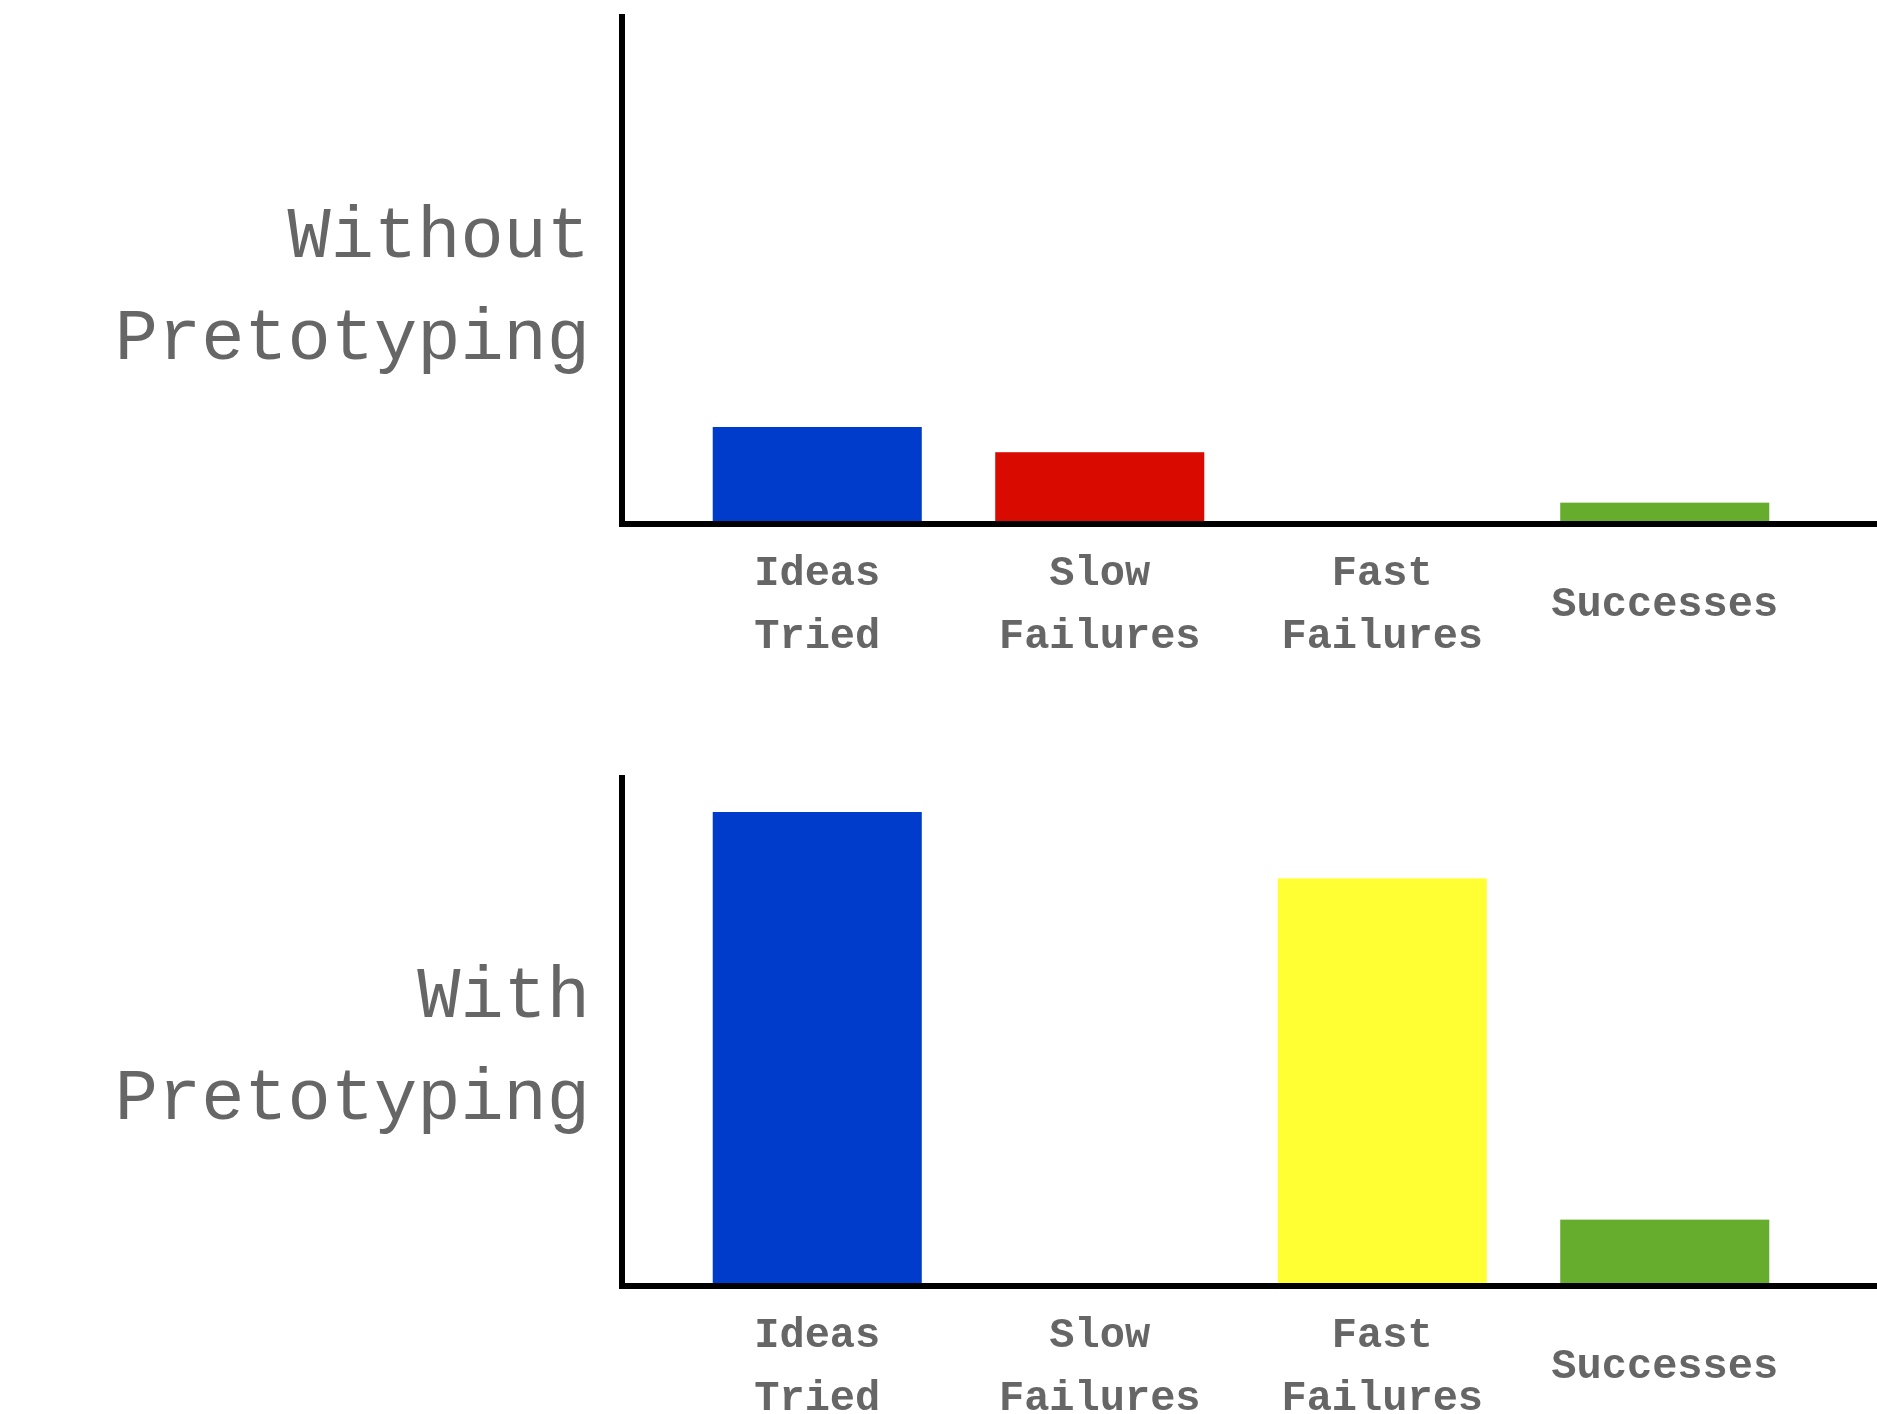  Describe the element at coordinates (352, 289) in the screenshot. I see `y-axis-title: Without Pretotyping` at that location.